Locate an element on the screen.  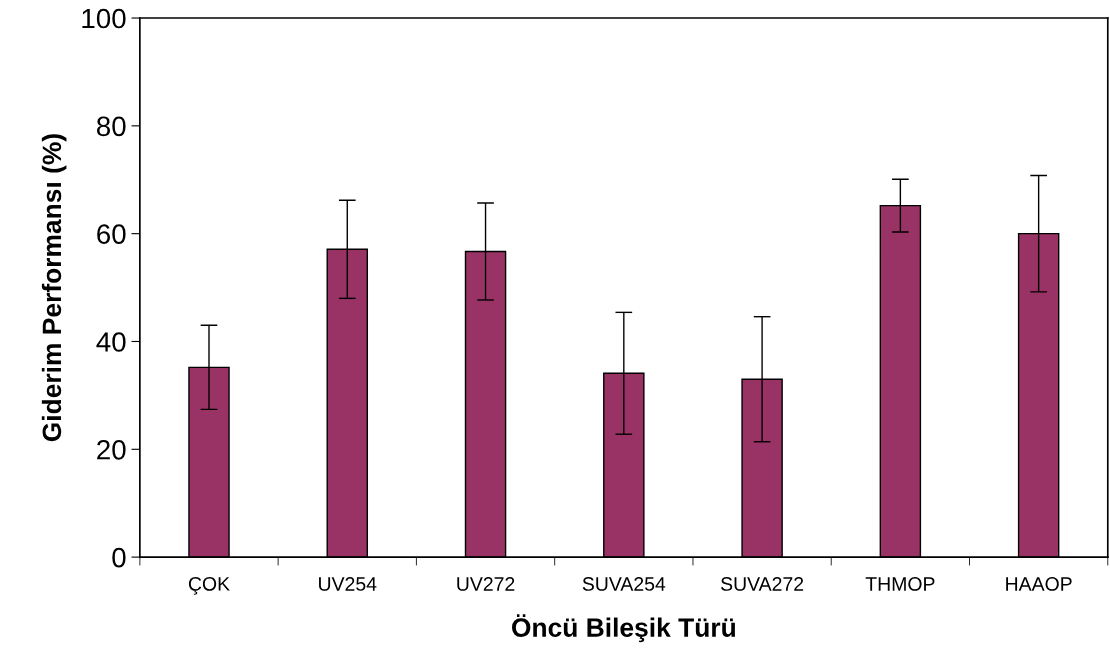
y-tick-label: 0 is located at coordinates (119, 557).